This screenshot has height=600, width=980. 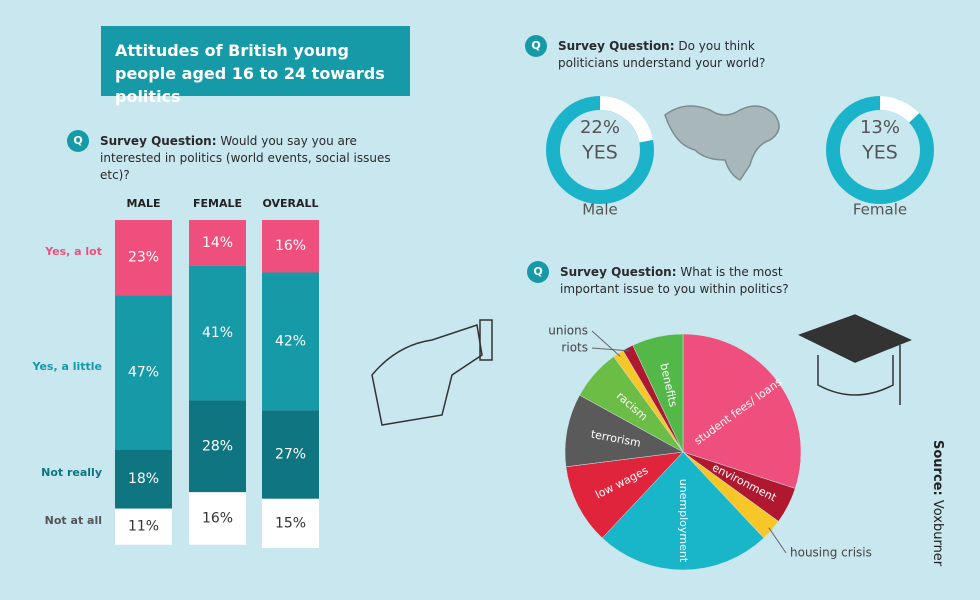 What do you see at coordinates (290, 203) in the screenshot?
I see `x-tick-label: OVERALL` at bounding box center [290, 203].